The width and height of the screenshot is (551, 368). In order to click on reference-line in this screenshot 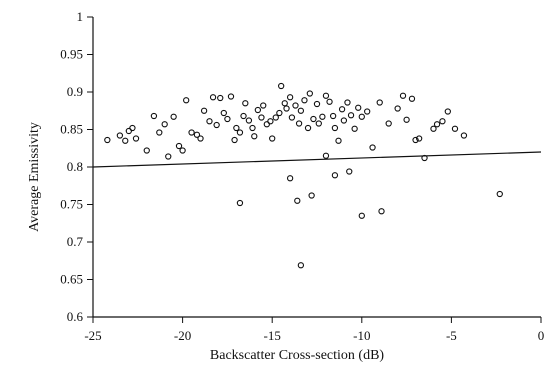, I will do `click(317, 159)`.